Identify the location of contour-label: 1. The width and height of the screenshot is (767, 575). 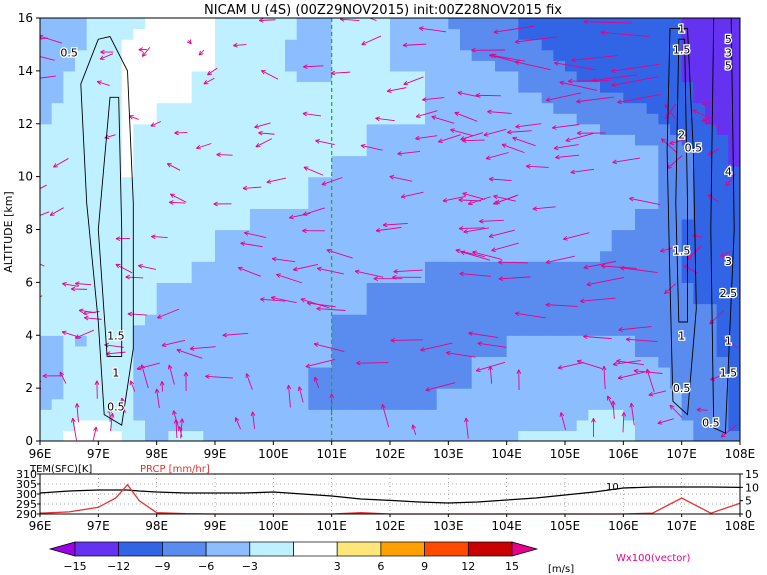
(681, 335).